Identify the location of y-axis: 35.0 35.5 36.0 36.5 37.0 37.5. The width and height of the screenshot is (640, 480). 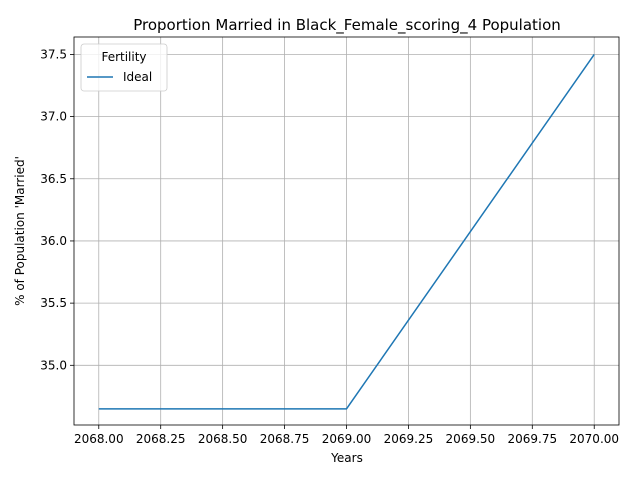
(57, 209).